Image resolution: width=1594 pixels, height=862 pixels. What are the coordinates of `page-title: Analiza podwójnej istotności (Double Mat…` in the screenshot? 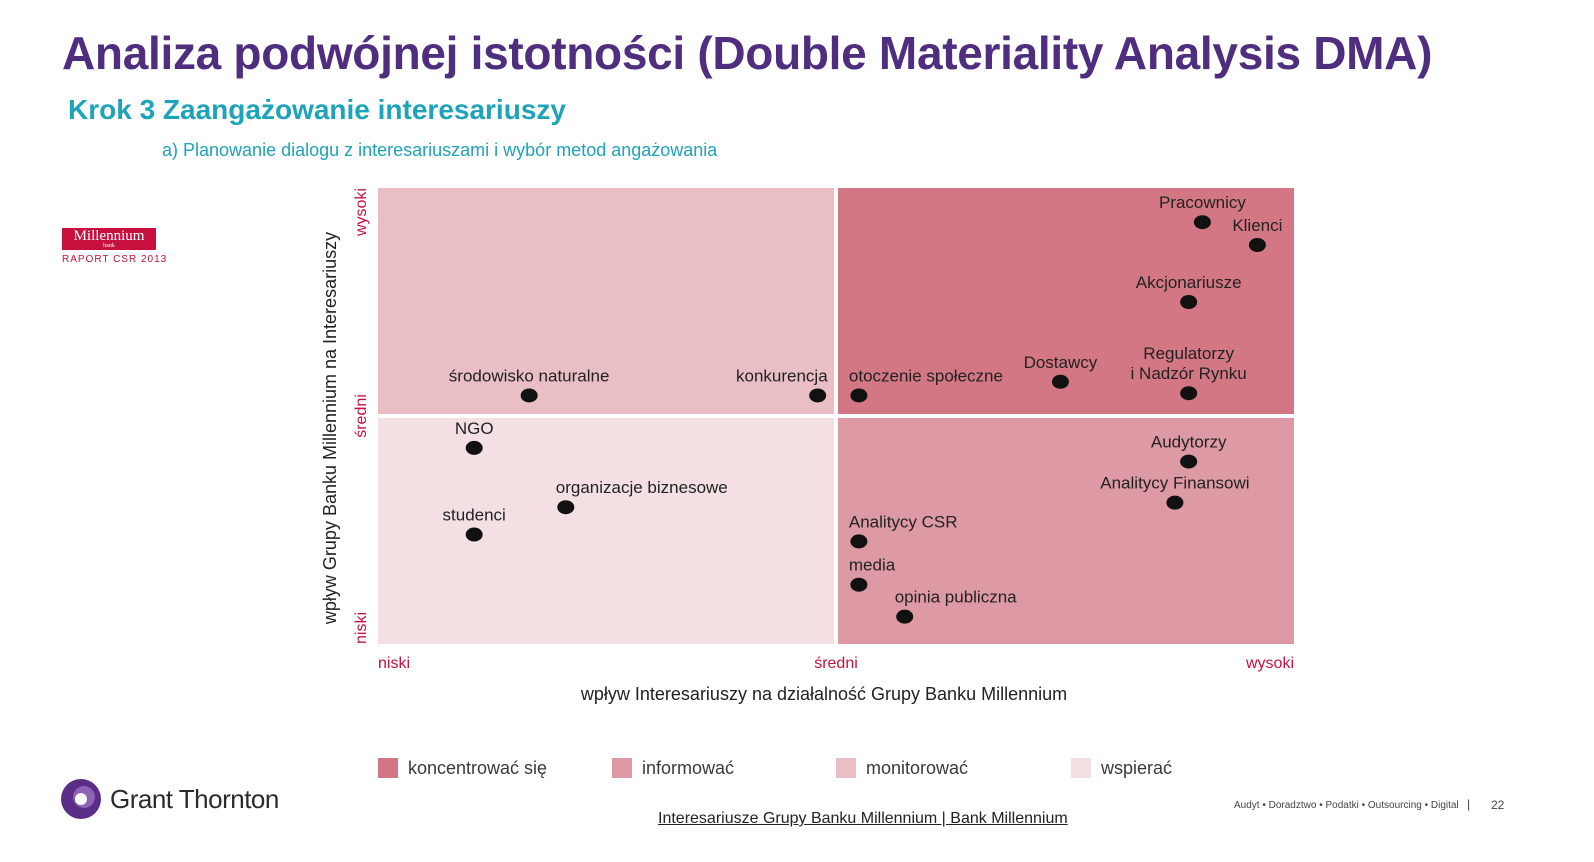 It's located at (747, 53).